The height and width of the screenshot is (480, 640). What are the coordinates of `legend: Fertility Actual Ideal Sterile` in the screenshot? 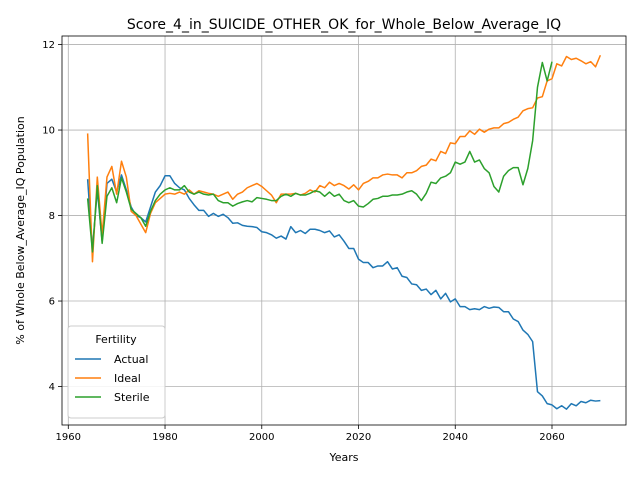 It's located at (116, 372).